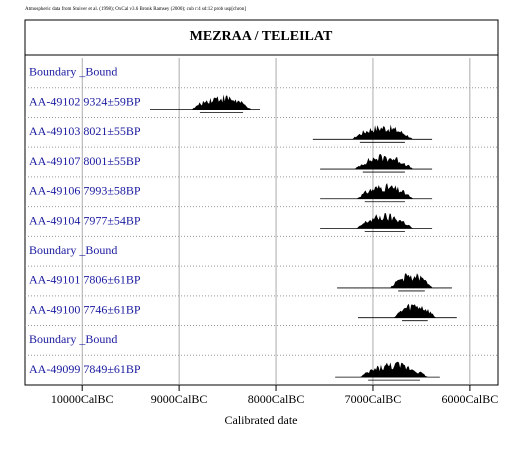 This screenshot has height=453, width=522. Describe the element at coordinates (85, 161) in the screenshot. I see `row-label: AA-49107 8001±55BP` at that location.